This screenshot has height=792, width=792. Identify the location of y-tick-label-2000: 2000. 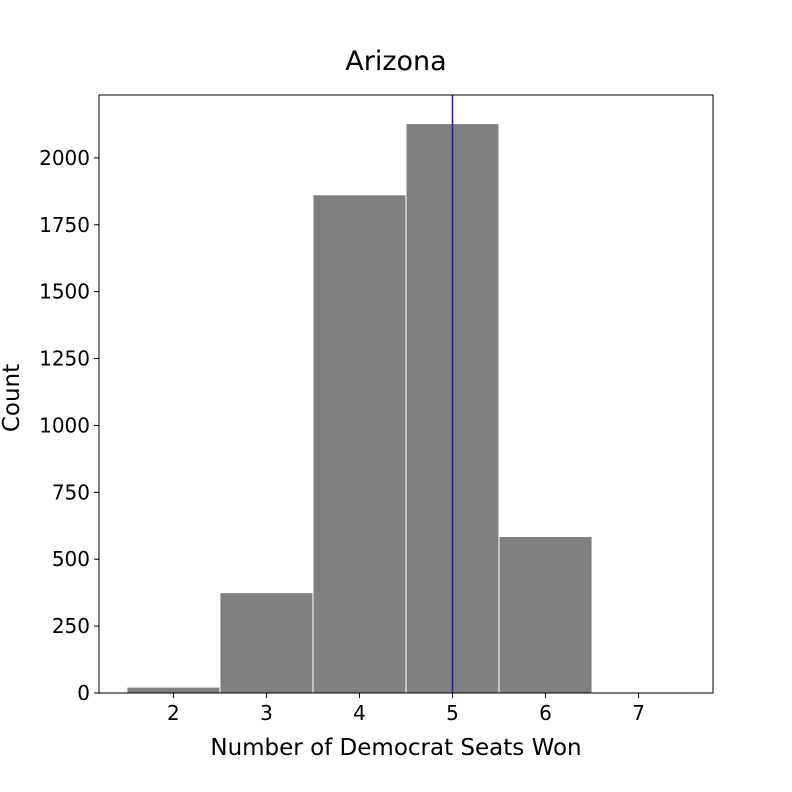
(64, 158).